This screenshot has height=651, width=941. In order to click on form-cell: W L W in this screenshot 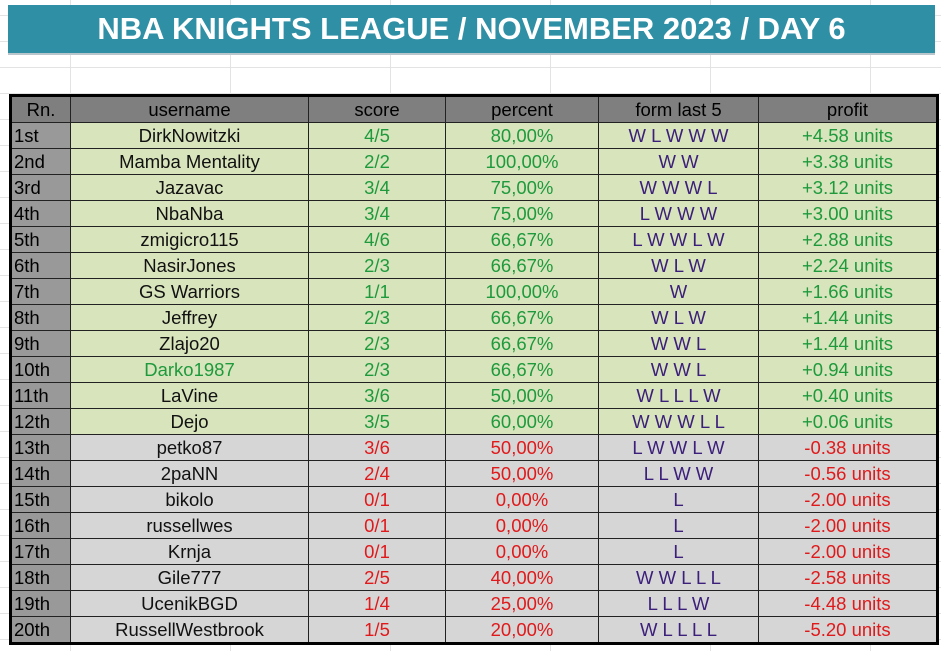, I will do `click(678, 317)`.